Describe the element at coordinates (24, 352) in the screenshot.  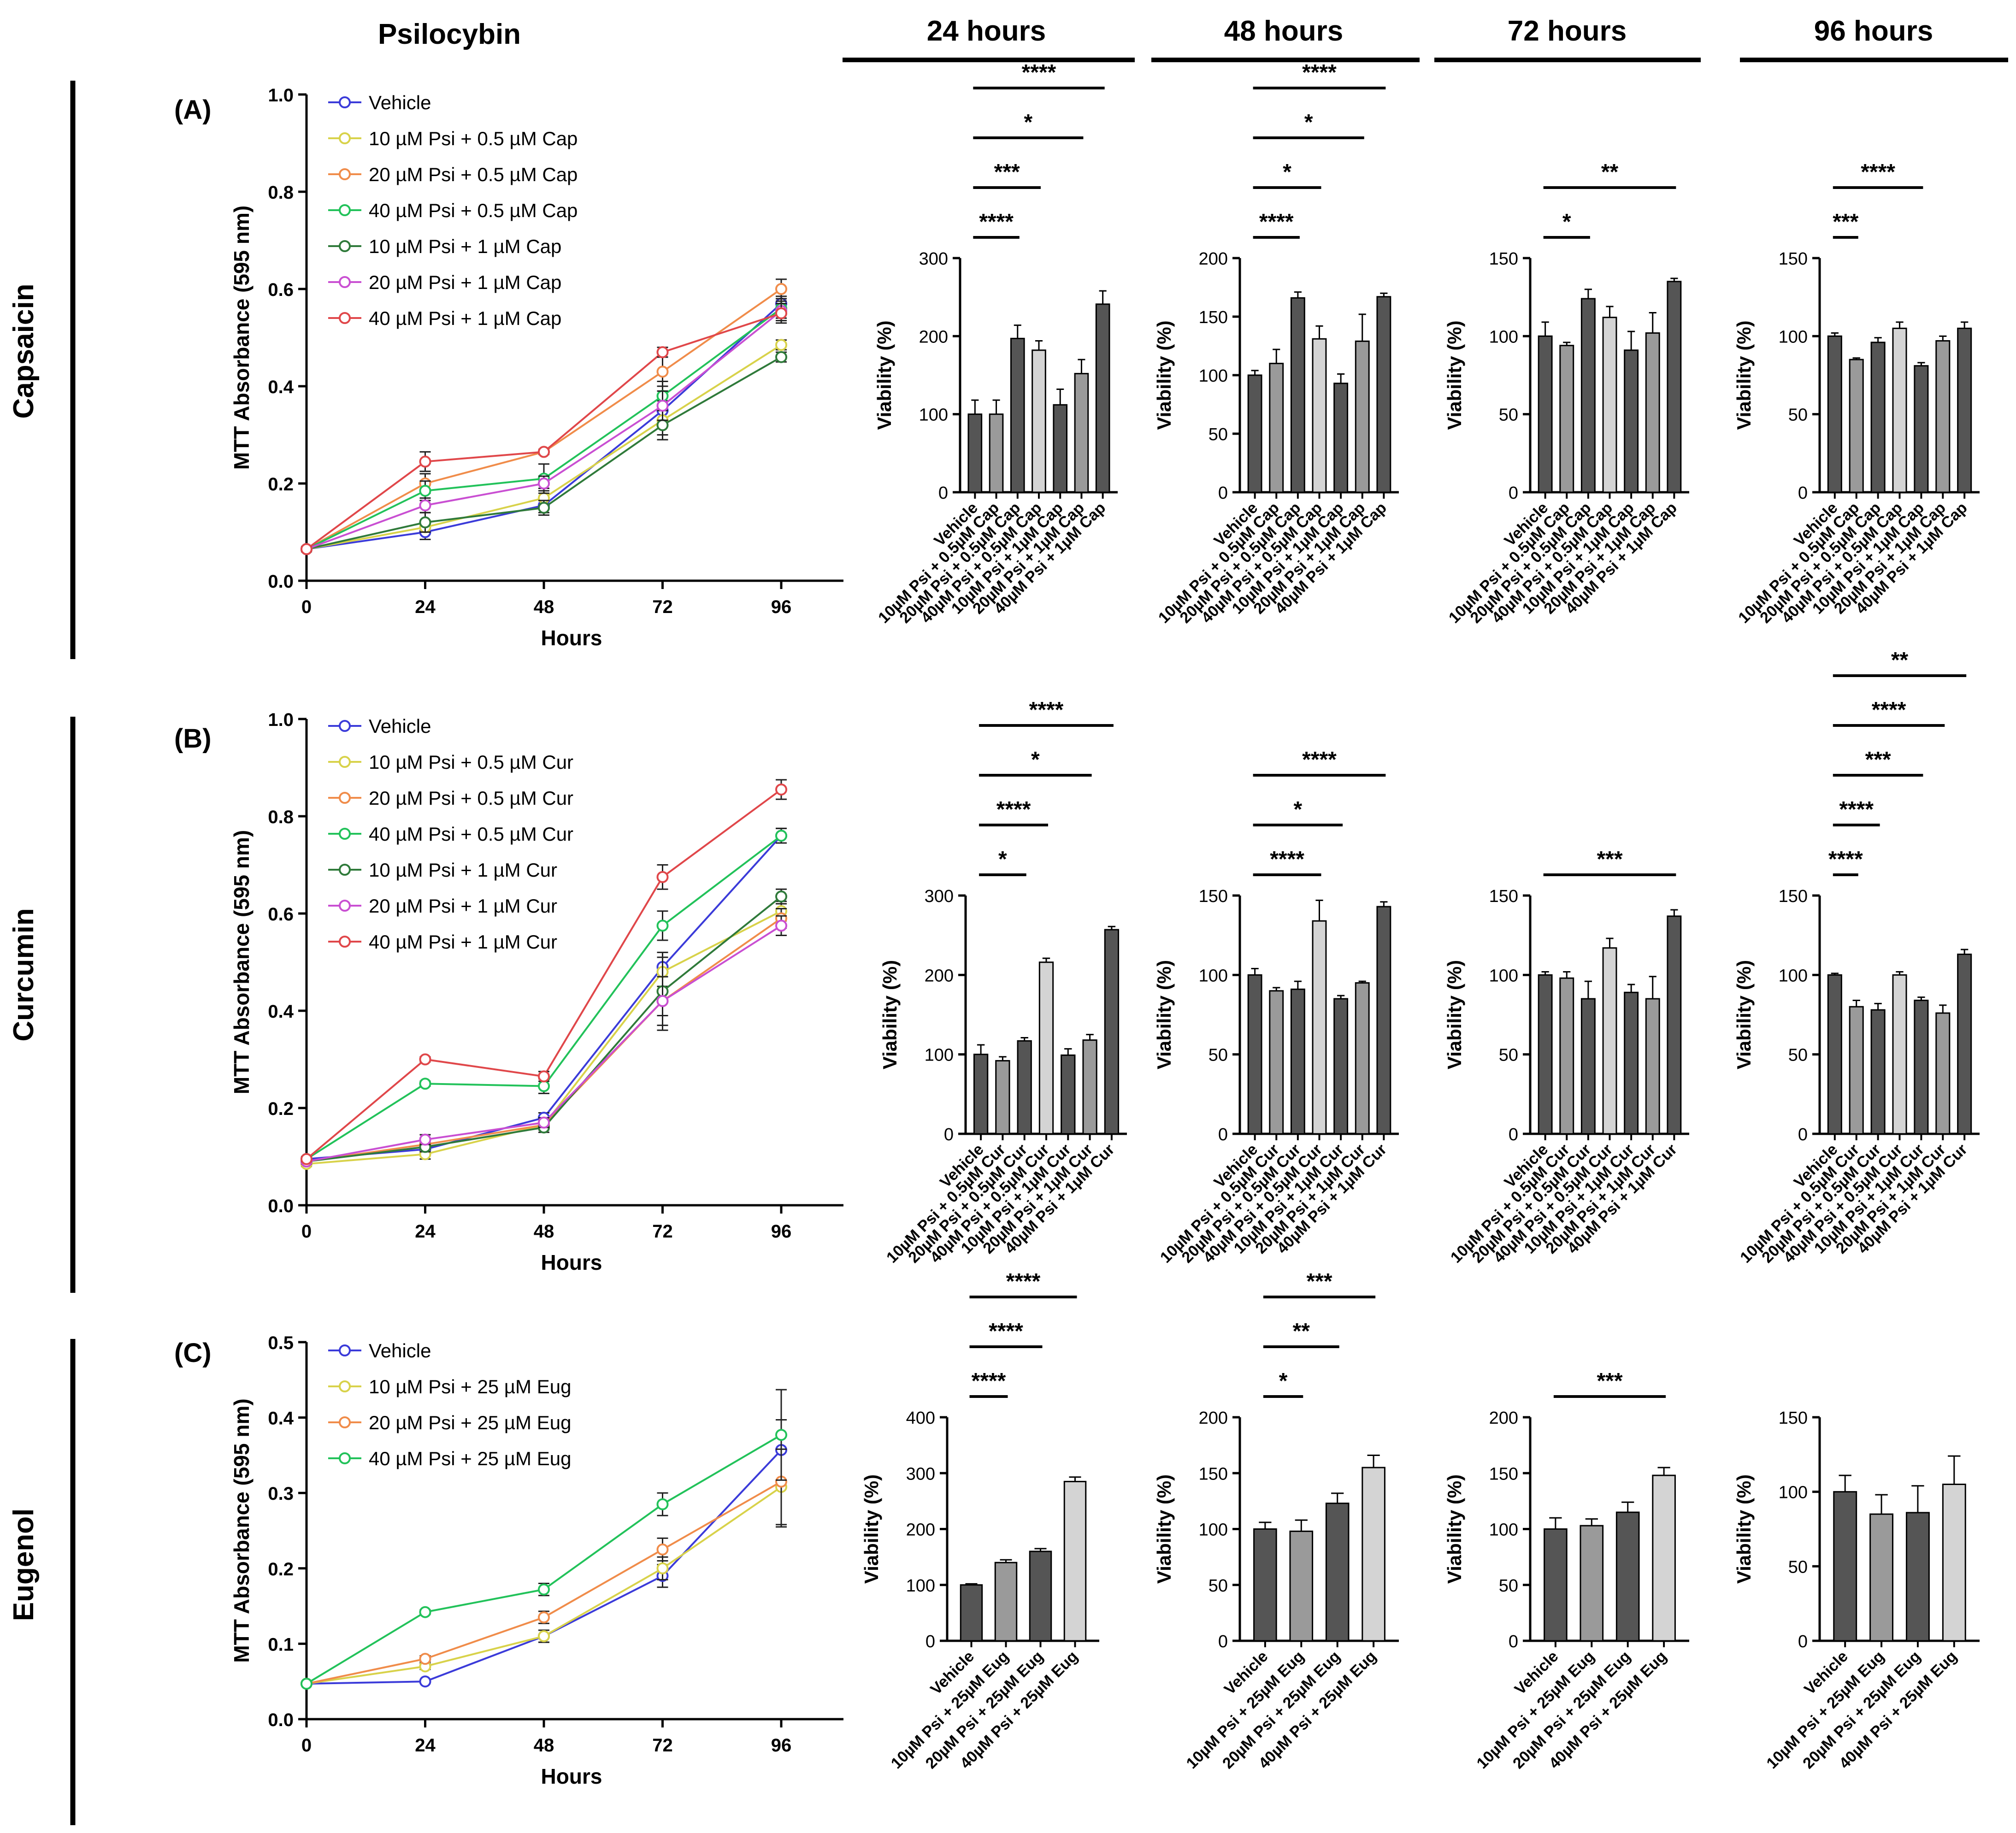
I see `row-label: Capsaicin` at that location.